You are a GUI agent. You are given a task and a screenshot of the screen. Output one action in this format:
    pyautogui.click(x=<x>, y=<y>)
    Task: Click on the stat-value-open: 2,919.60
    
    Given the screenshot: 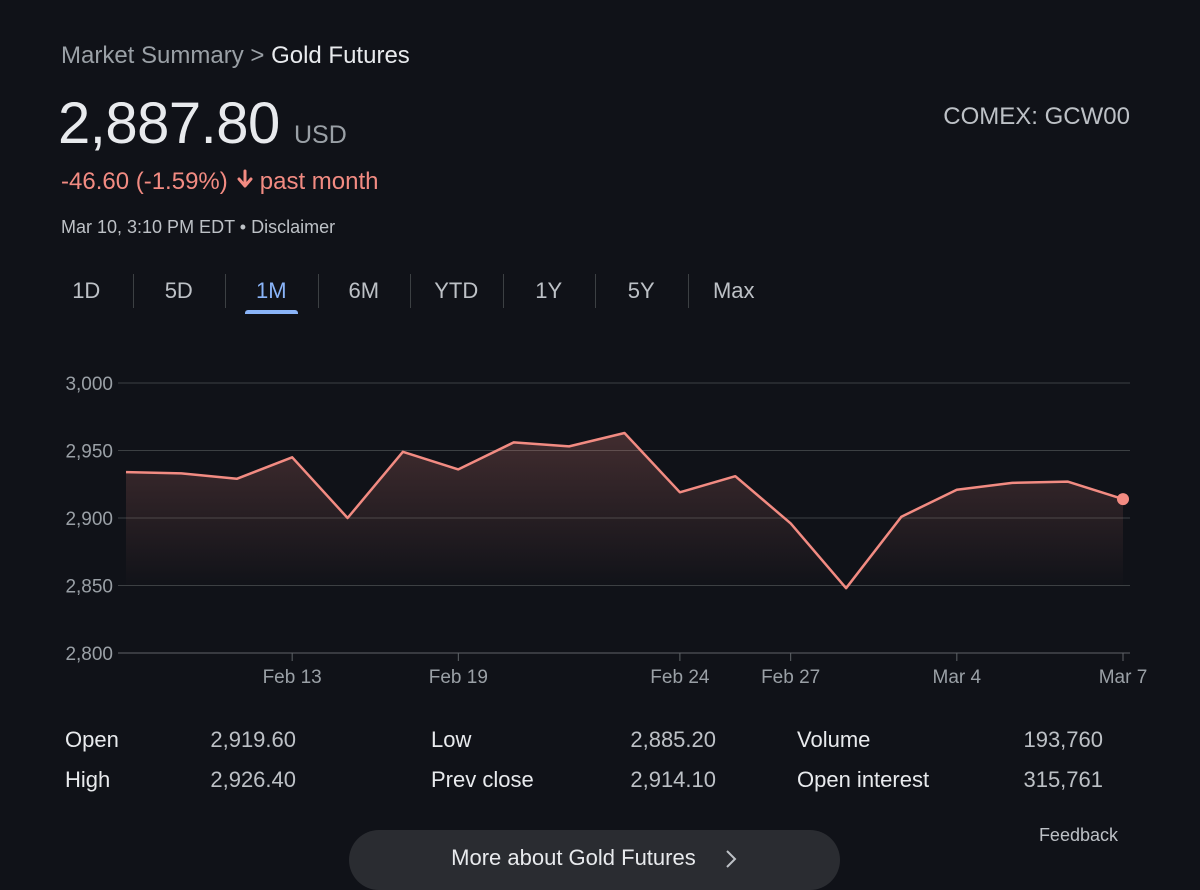 What is the action you would take?
    pyautogui.click(x=253, y=739)
    